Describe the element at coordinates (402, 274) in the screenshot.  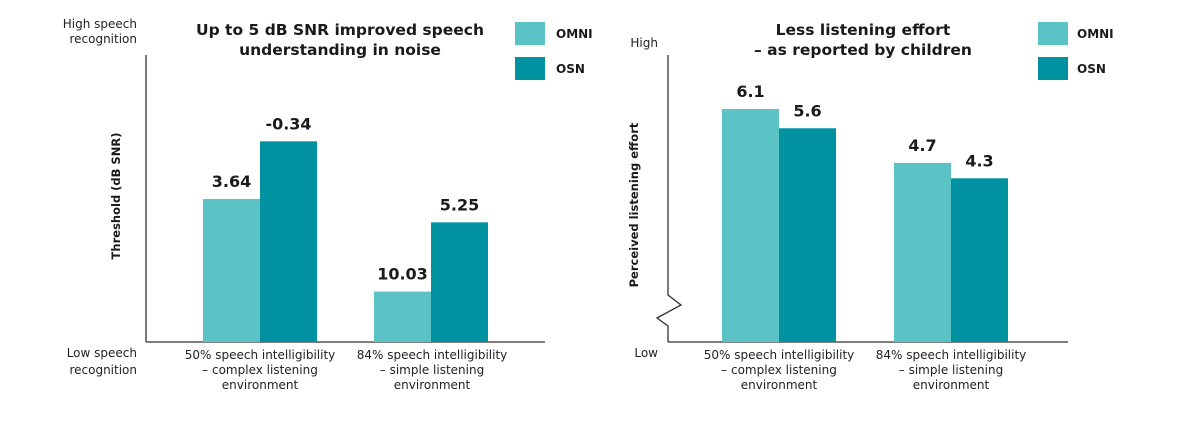
I see `value-label-omni-cat2: 10.03` at that location.